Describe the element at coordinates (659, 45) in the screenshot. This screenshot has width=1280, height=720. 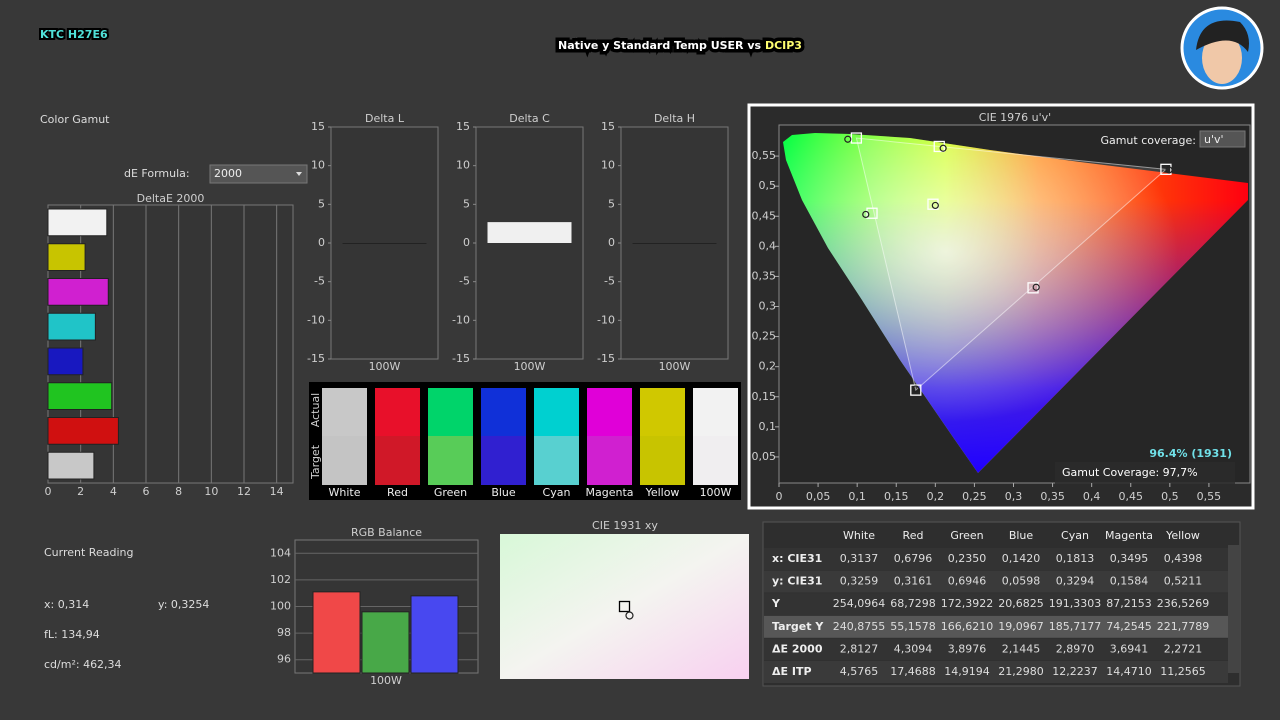
I see `headline-main: Native y Standard Temp USER vs` at that location.